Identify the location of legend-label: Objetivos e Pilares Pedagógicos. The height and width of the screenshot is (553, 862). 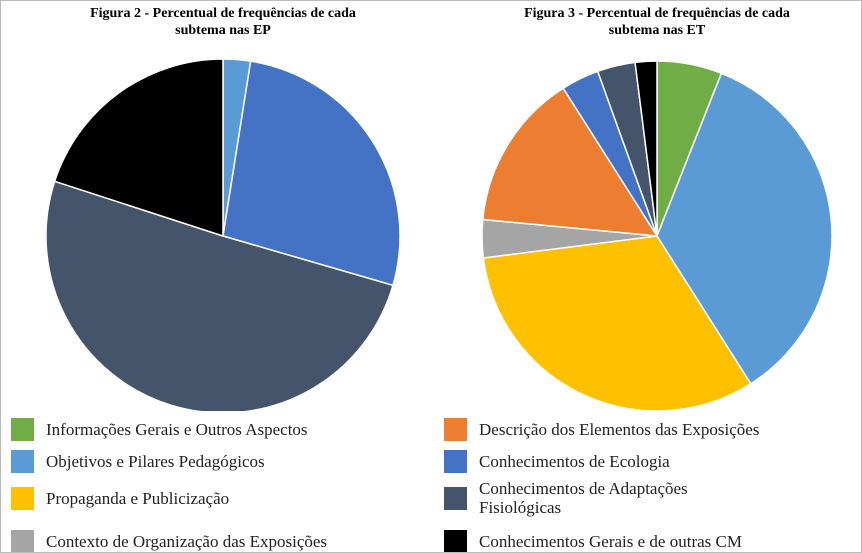
(155, 461).